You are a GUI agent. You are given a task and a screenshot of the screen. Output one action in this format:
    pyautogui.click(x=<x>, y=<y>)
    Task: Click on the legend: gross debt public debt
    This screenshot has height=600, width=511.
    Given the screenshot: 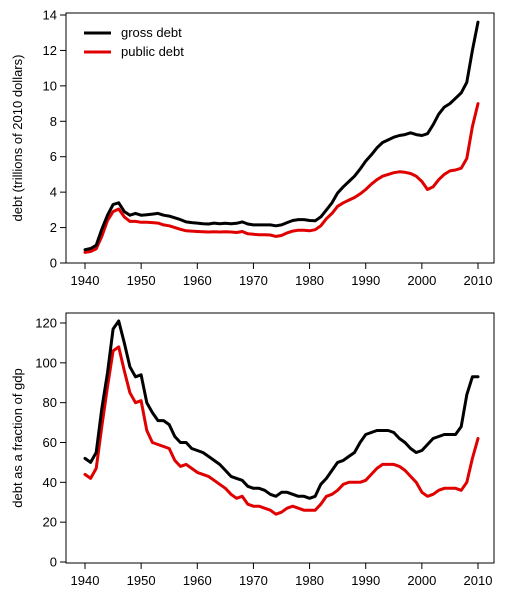 What is the action you would take?
    pyautogui.click(x=134, y=42)
    